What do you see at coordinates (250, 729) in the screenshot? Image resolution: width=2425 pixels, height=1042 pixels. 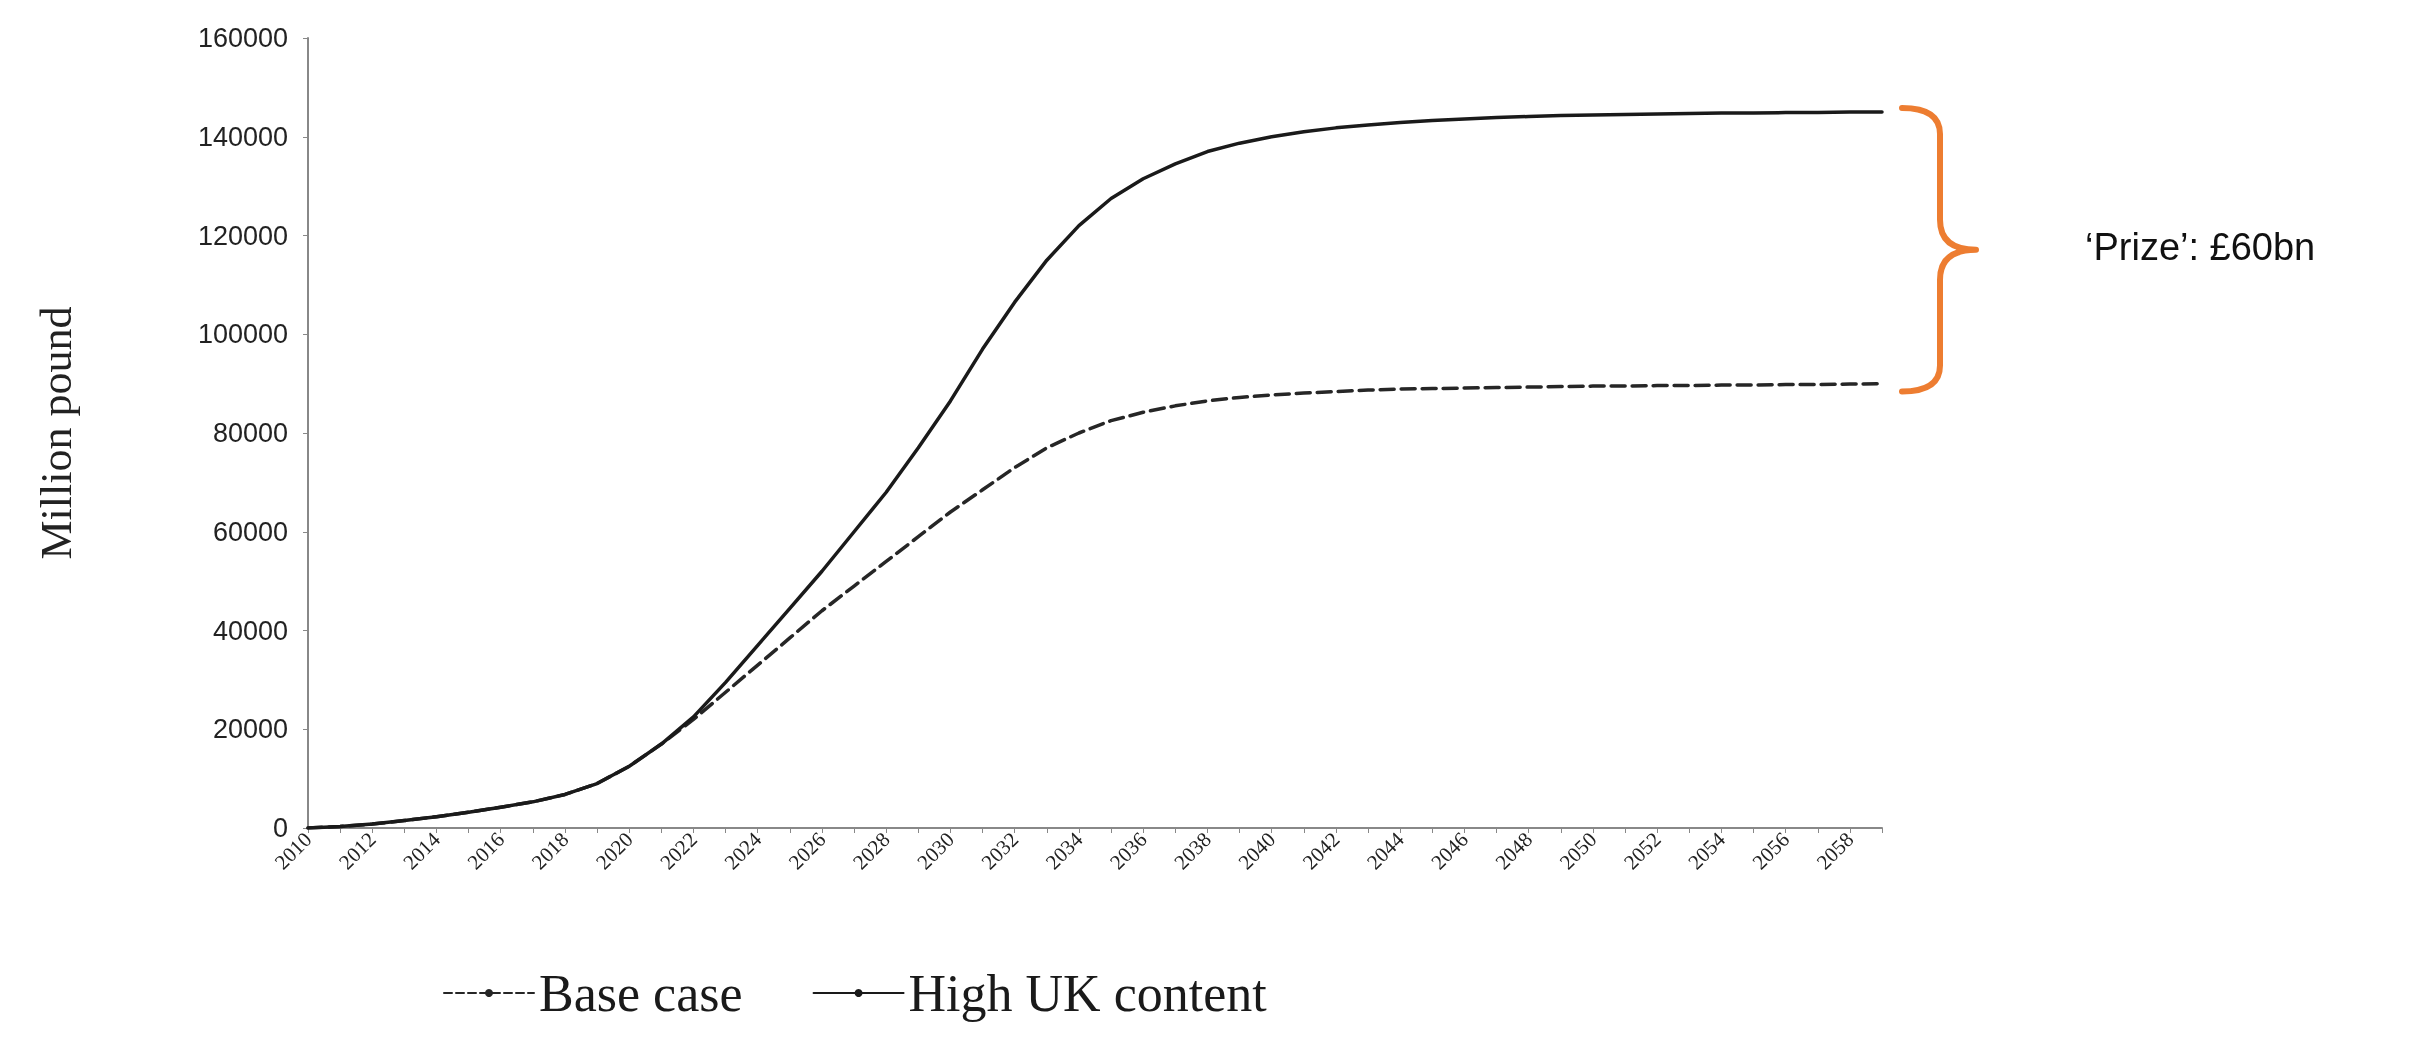 I see `y-tick-label: 20000` at bounding box center [250, 729].